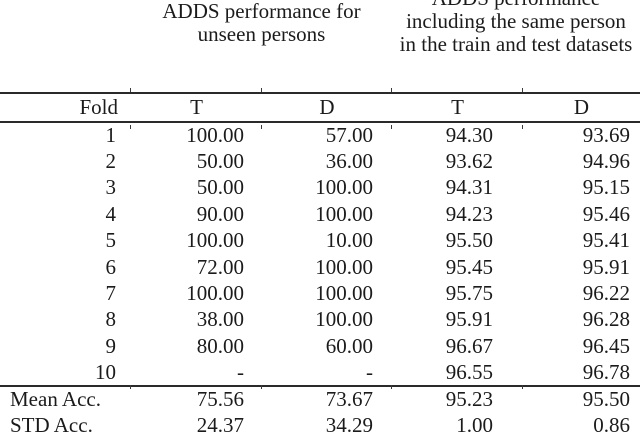 The width and height of the screenshot is (640, 440). Describe the element at coordinates (469, 187) in the screenshot. I see `table-cell: 94.31` at that location.